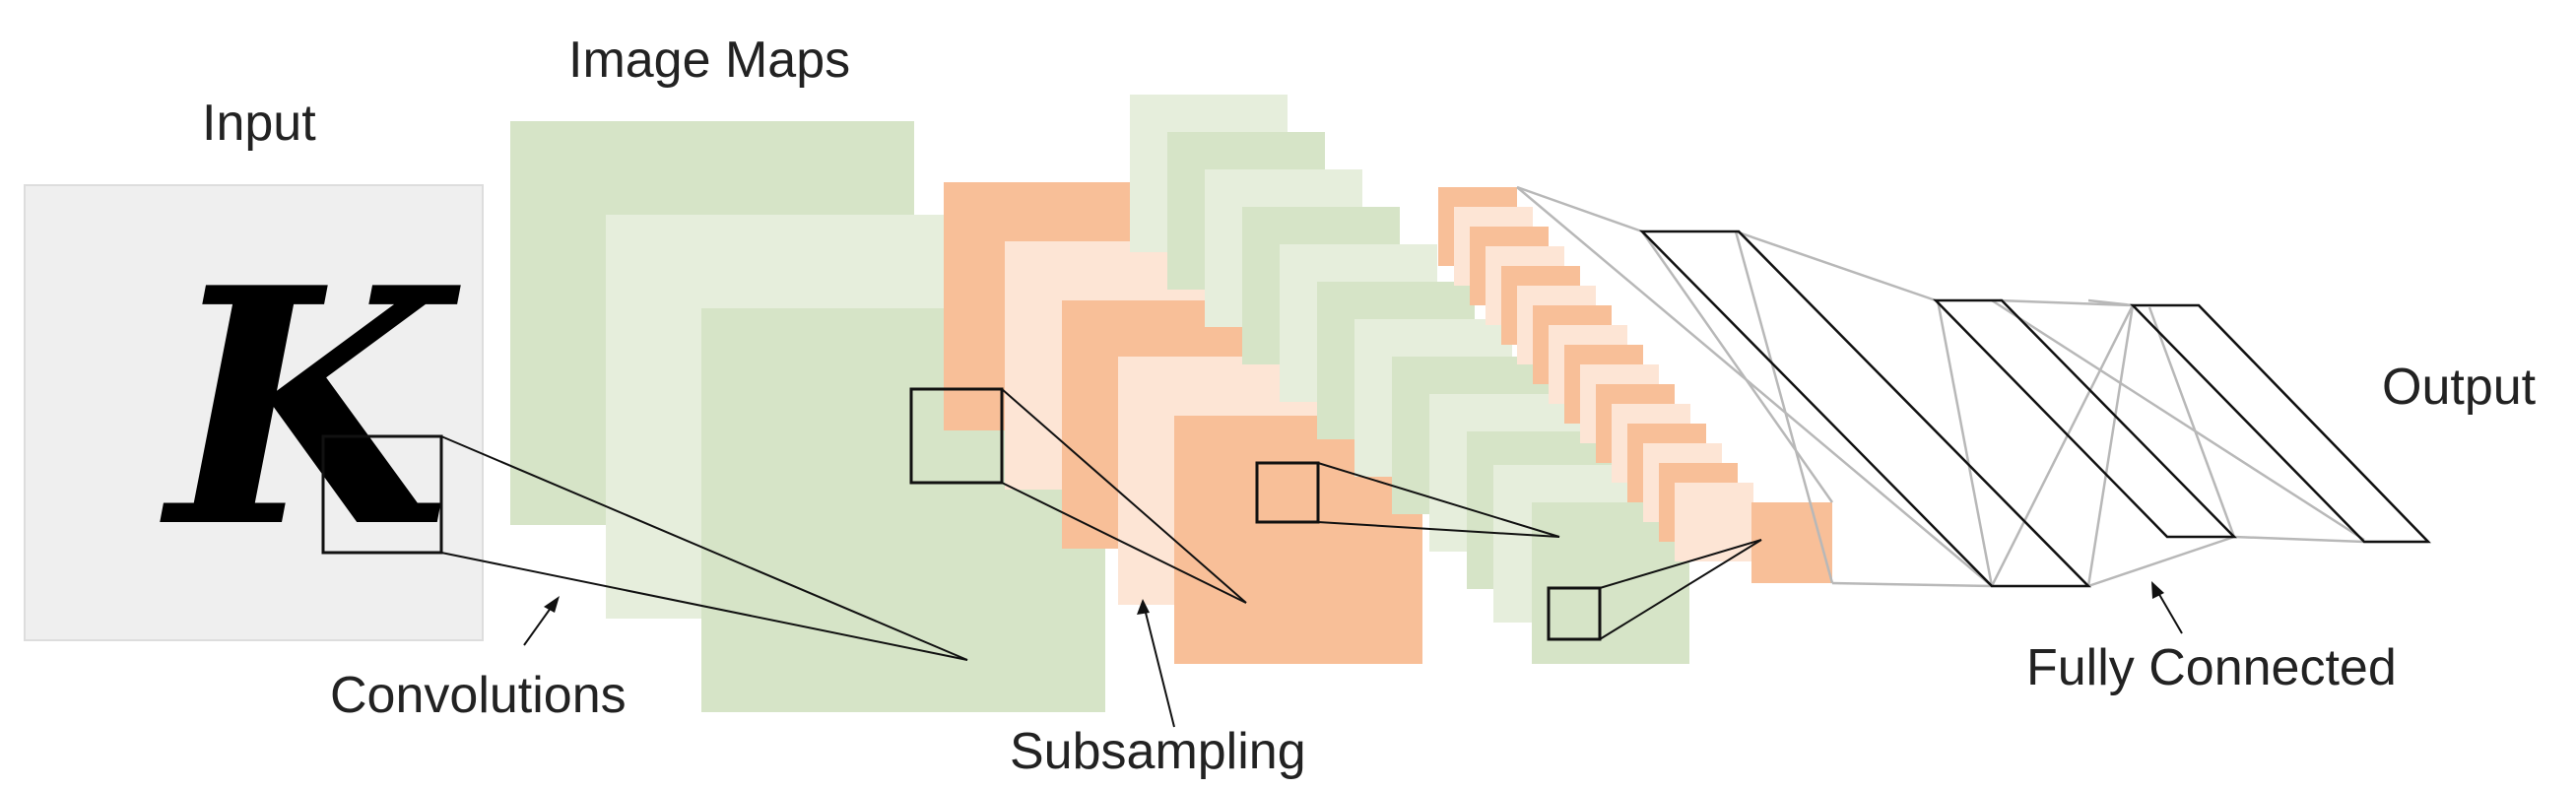  Describe the element at coordinates (2212, 667) in the screenshot. I see `fully-connected-label: Fully Connected` at that location.